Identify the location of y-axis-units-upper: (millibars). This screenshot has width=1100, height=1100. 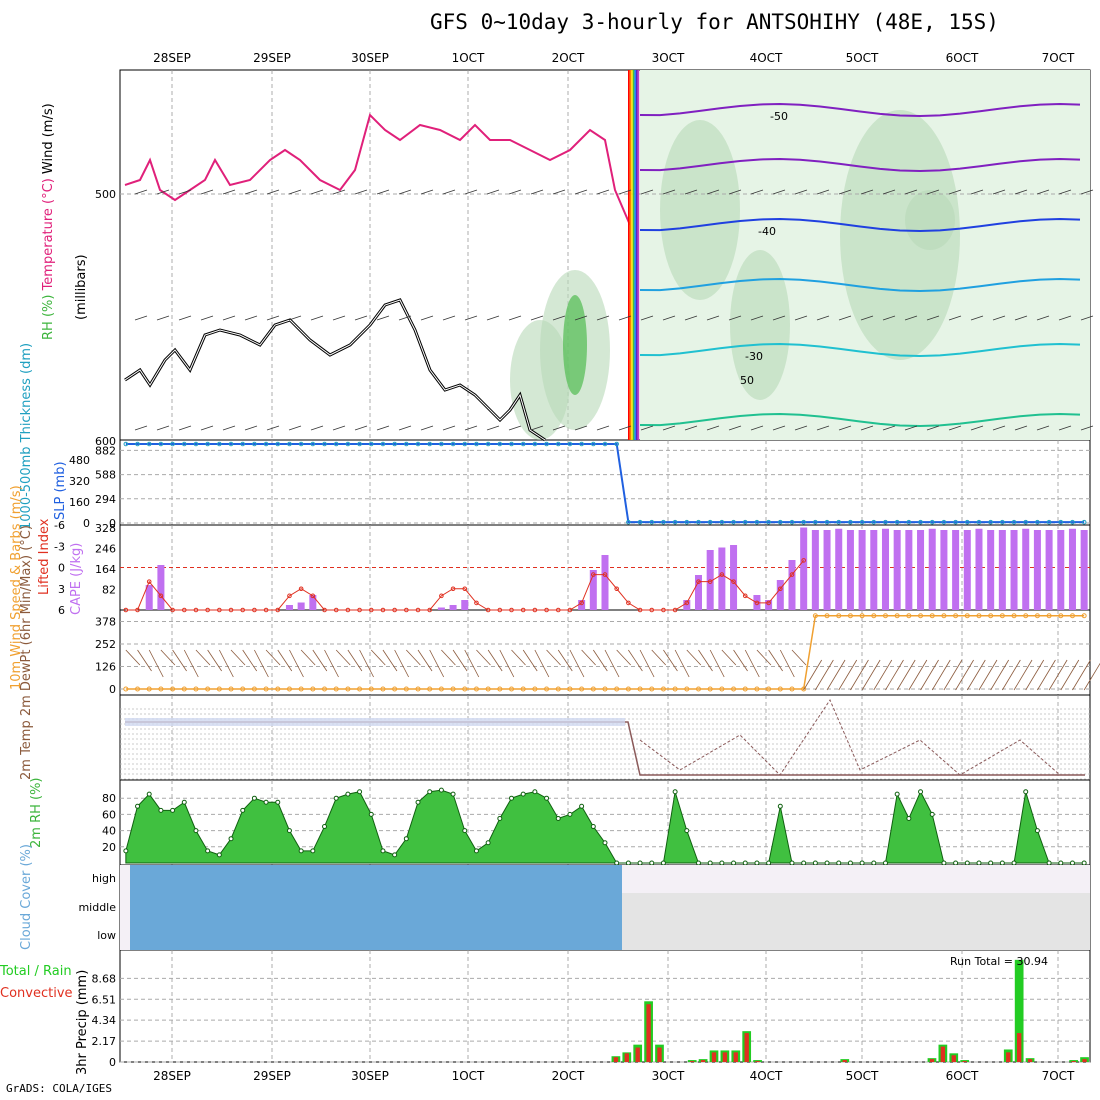
(81, 287).